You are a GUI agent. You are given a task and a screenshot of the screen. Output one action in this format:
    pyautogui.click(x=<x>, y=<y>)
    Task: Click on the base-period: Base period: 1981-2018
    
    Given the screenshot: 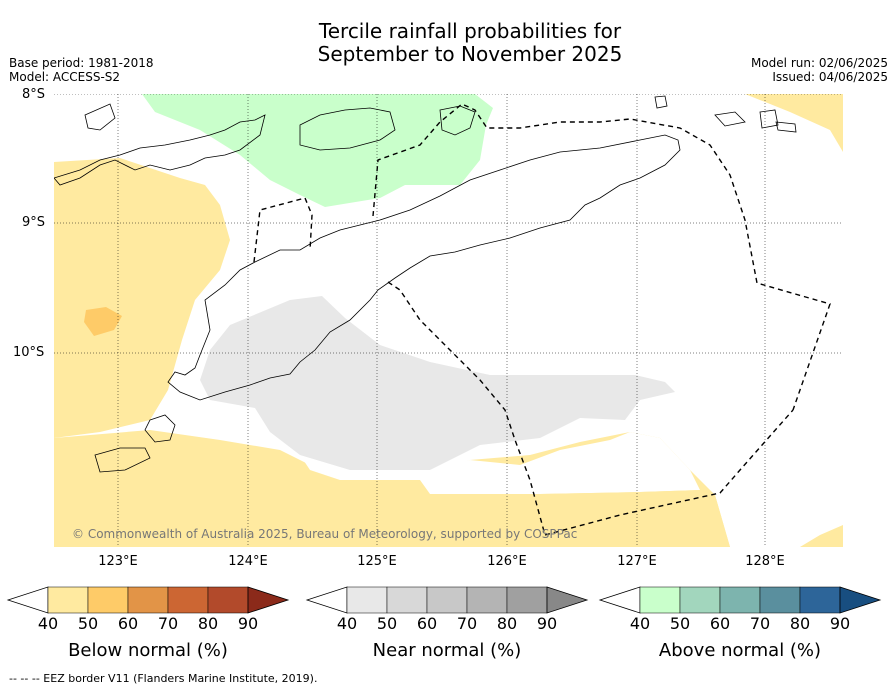 What is the action you would take?
    pyautogui.click(x=81, y=63)
    